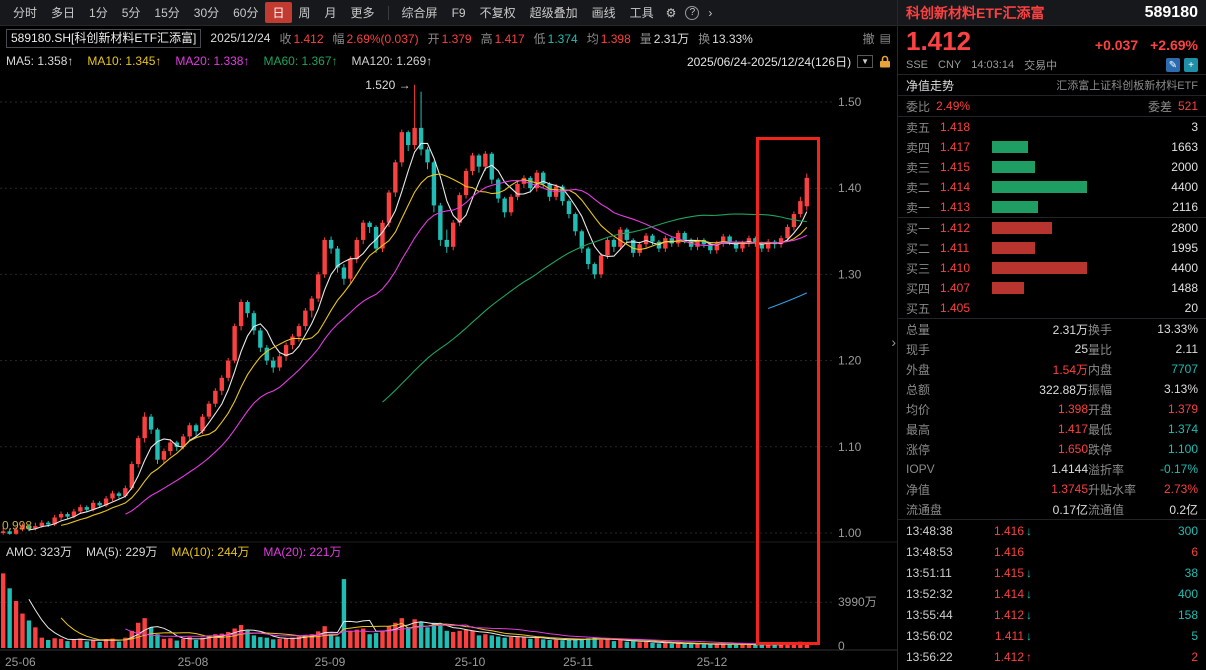  Describe the element at coordinates (1052, 147) in the screenshot. I see `ask-row: 卖四 1.417 1663` at that location.